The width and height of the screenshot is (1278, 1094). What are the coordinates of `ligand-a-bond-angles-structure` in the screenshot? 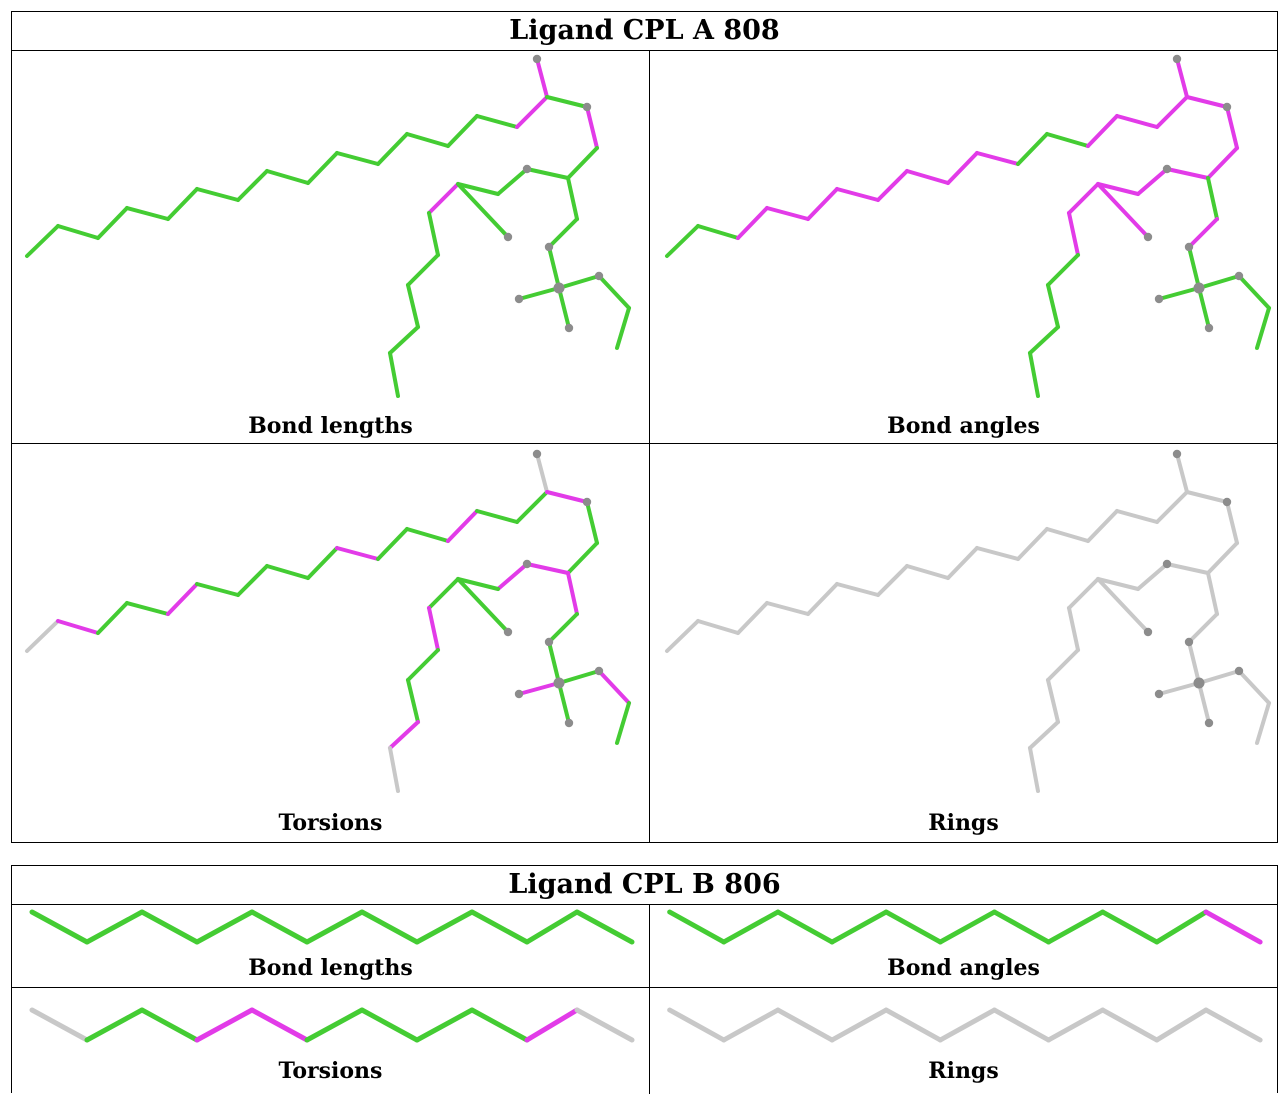 It's located at (968, 226).